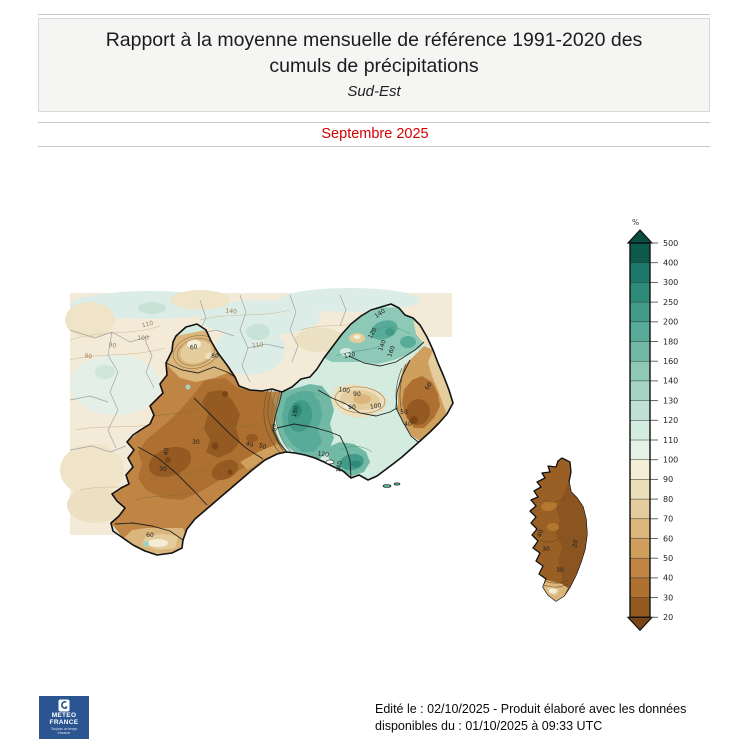 The image size is (750, 750). I want to click on legend-tick-label: 140, so click(670, 381).